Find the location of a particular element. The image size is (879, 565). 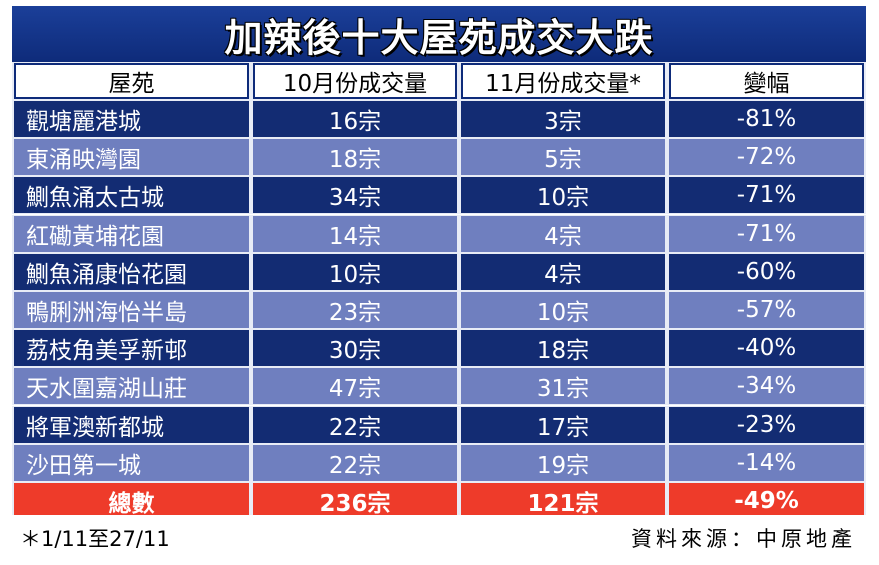

value-cell: -72% is located at coordinates (766, 157).